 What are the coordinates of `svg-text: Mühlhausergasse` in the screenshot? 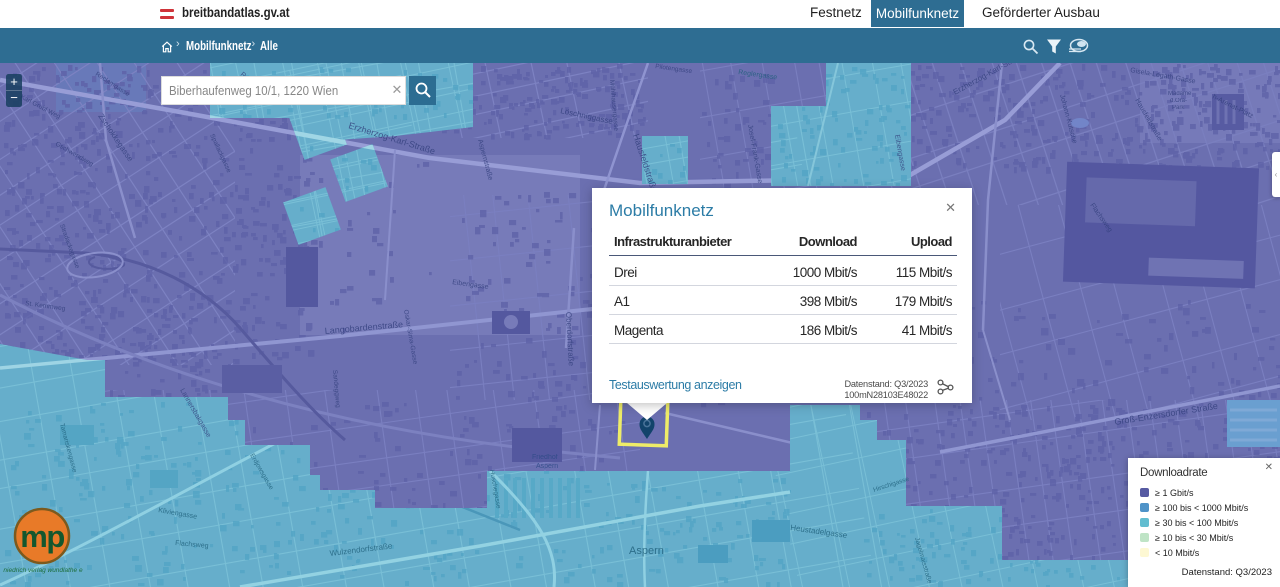 It's located at (613, 106).